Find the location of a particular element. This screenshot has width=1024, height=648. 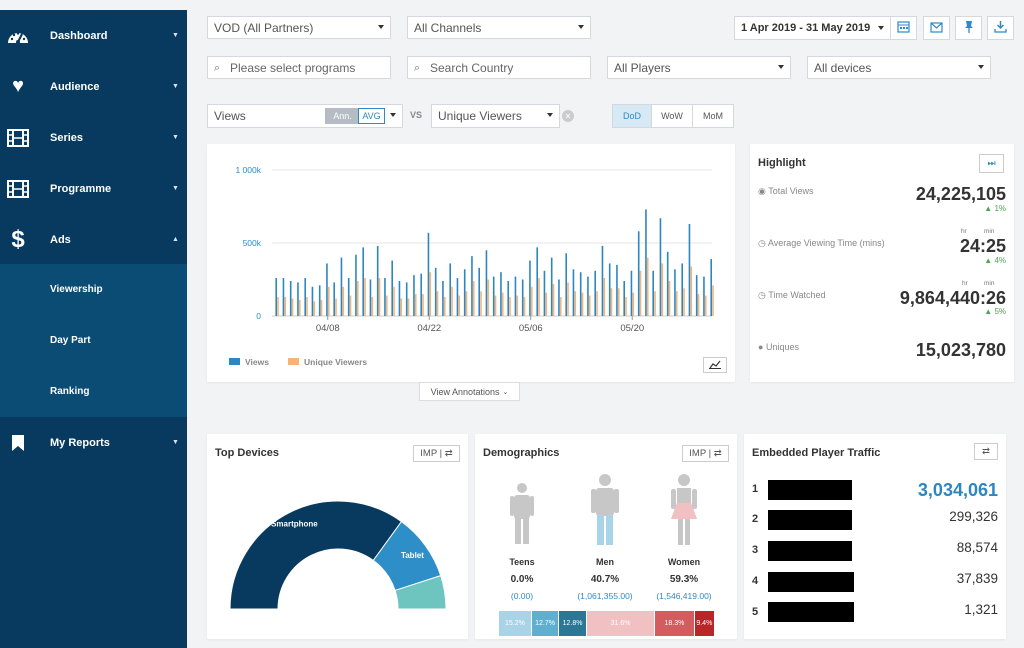

calendar-button is located at coordinates (903, 28).